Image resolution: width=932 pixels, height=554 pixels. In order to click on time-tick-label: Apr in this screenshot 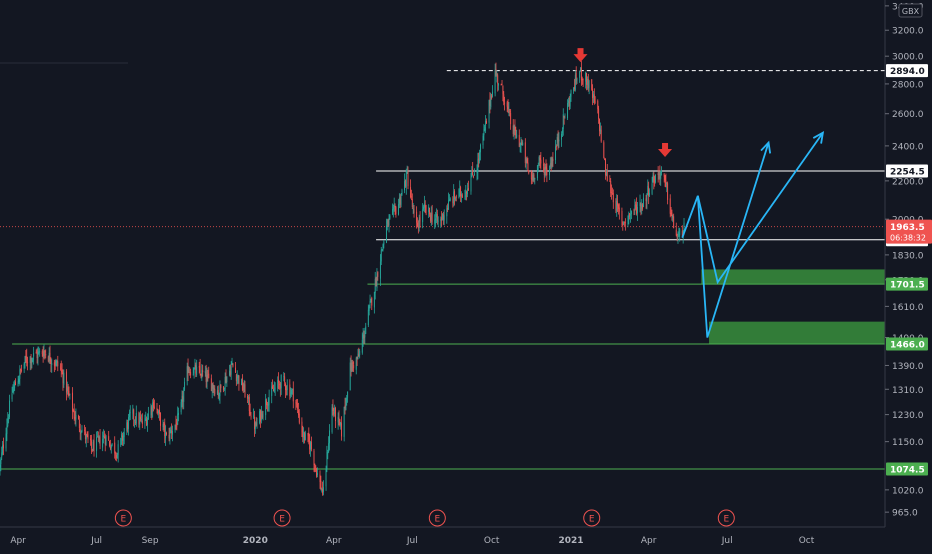, I will do `click(18, 541)`.